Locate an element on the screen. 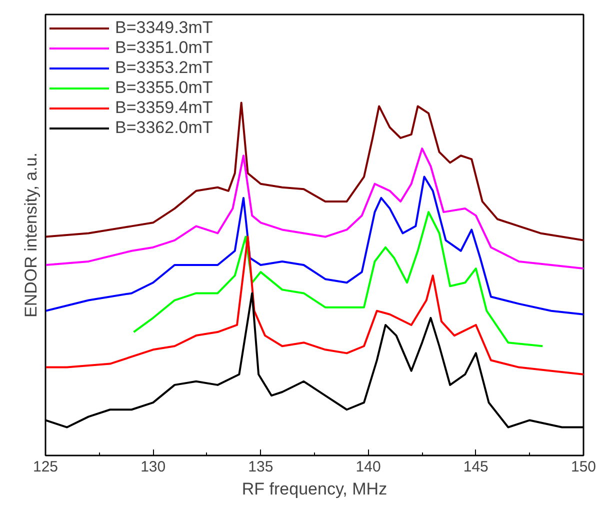 The width and height of the screenshot is (597, 508). legend-label: B=3362.0mT is located at coordinates (164, 128).